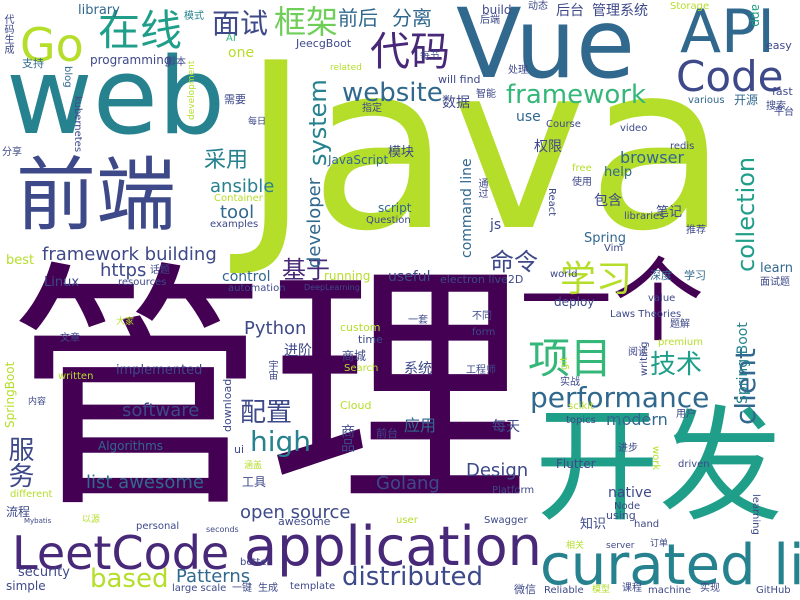  Describe the element at coordinates (776, 106) in the screenshot. I see `word-sousuo: 搜索` at that location.